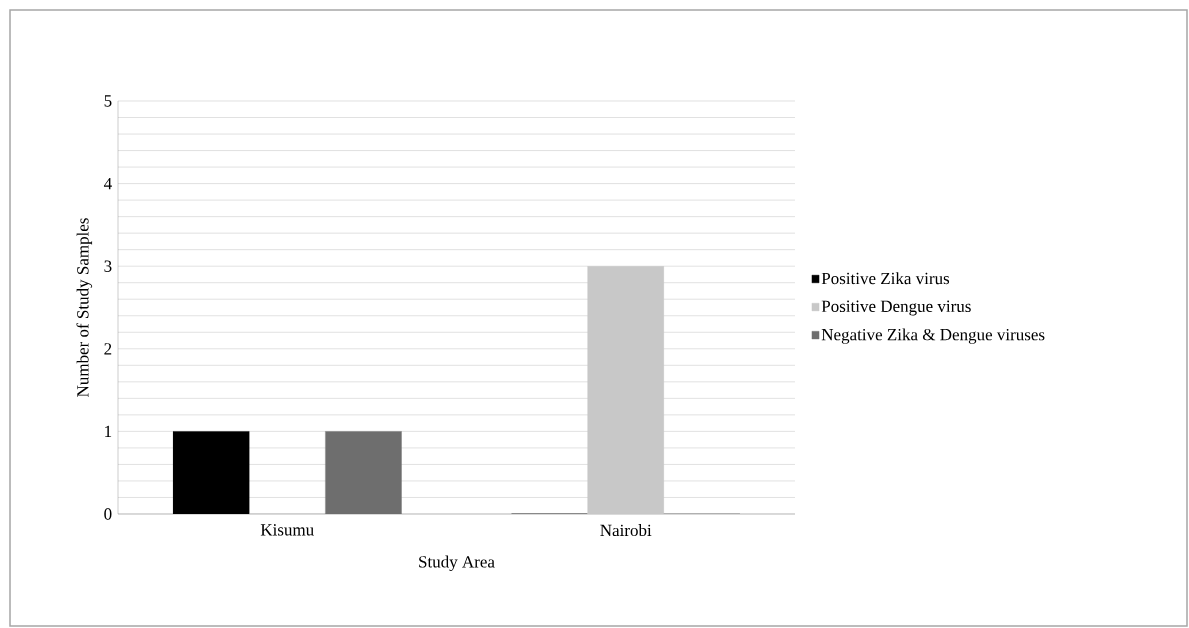 This screenshot has width=1189, height=628. I want to click on legend-label: Negative Zika & Dengue viruses, so click(933, 336).